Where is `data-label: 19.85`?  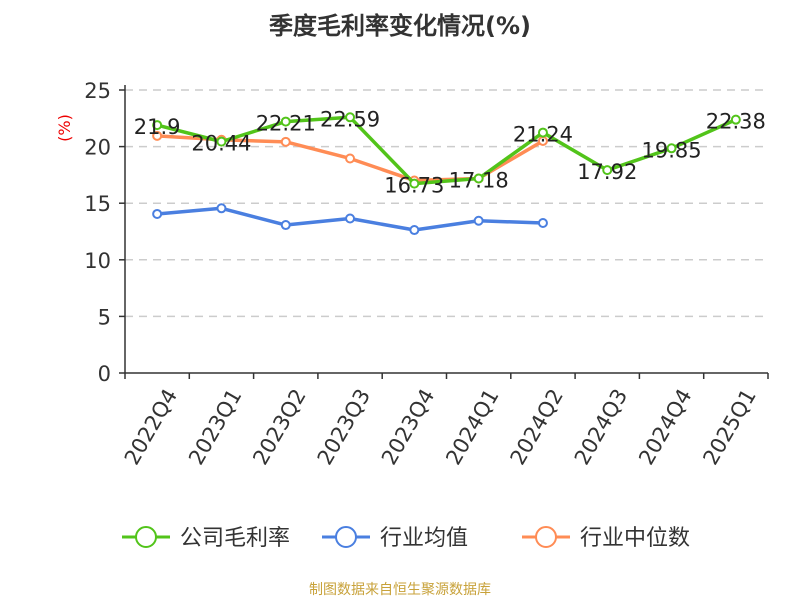 data-label: 19.85 is located at coordinates (671, 150).